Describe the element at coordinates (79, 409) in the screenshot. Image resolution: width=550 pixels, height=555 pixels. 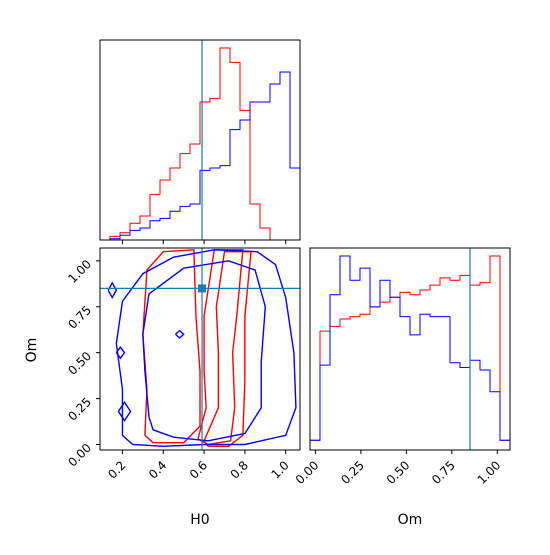
I see `om-y-tick-label: 0.25` at that location.